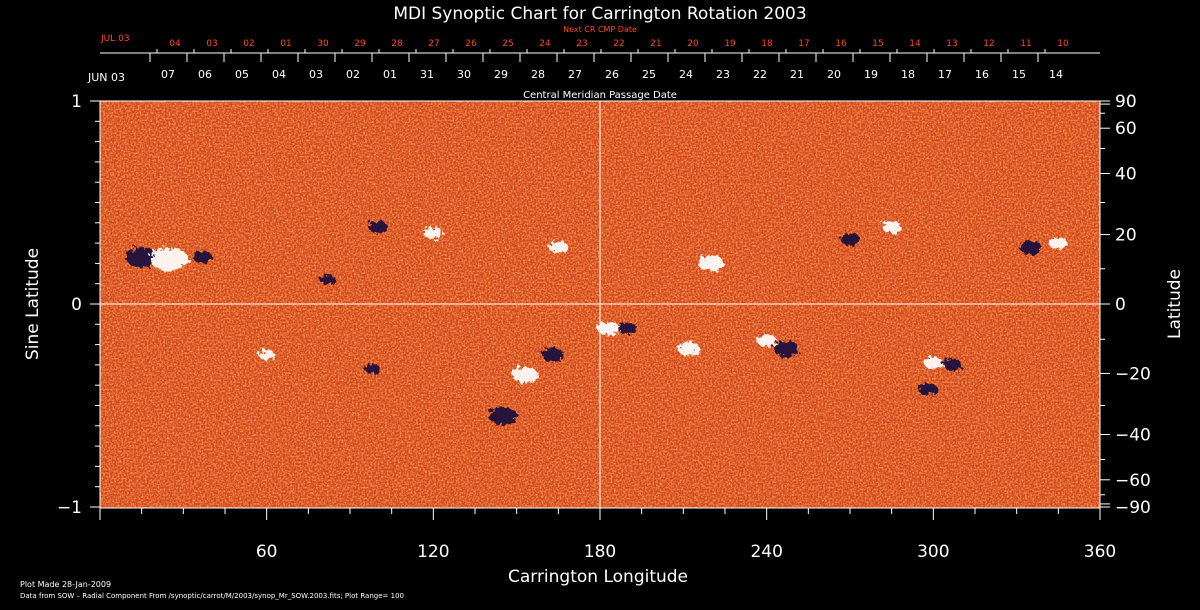  What do you see at coordinates (360, 44) in the screenshot?
I see `next-cr-date-label: 29` at bounding box center [360, 44].